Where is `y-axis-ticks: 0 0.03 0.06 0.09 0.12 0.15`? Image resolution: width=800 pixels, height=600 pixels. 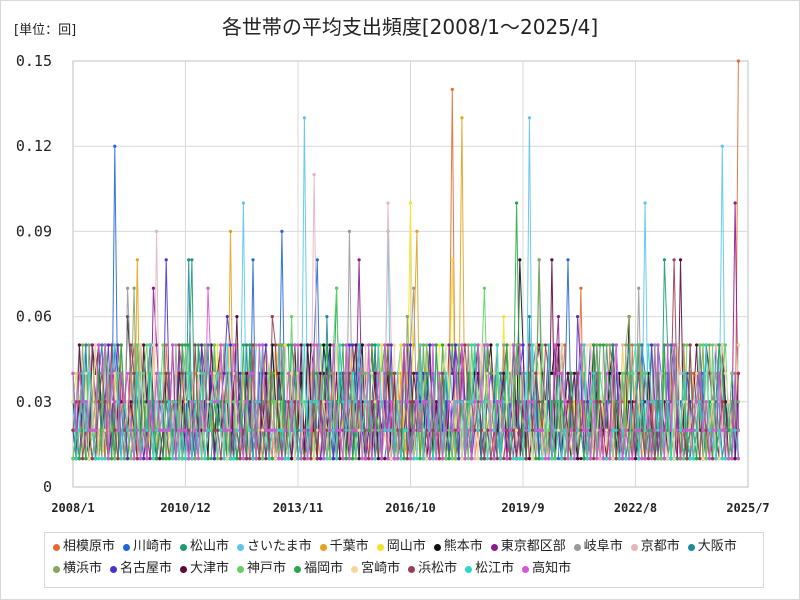
y-axis-ticks: 0 0.03 0.06 0.09 0.12 0.15 is located at coordinates (34, 274).